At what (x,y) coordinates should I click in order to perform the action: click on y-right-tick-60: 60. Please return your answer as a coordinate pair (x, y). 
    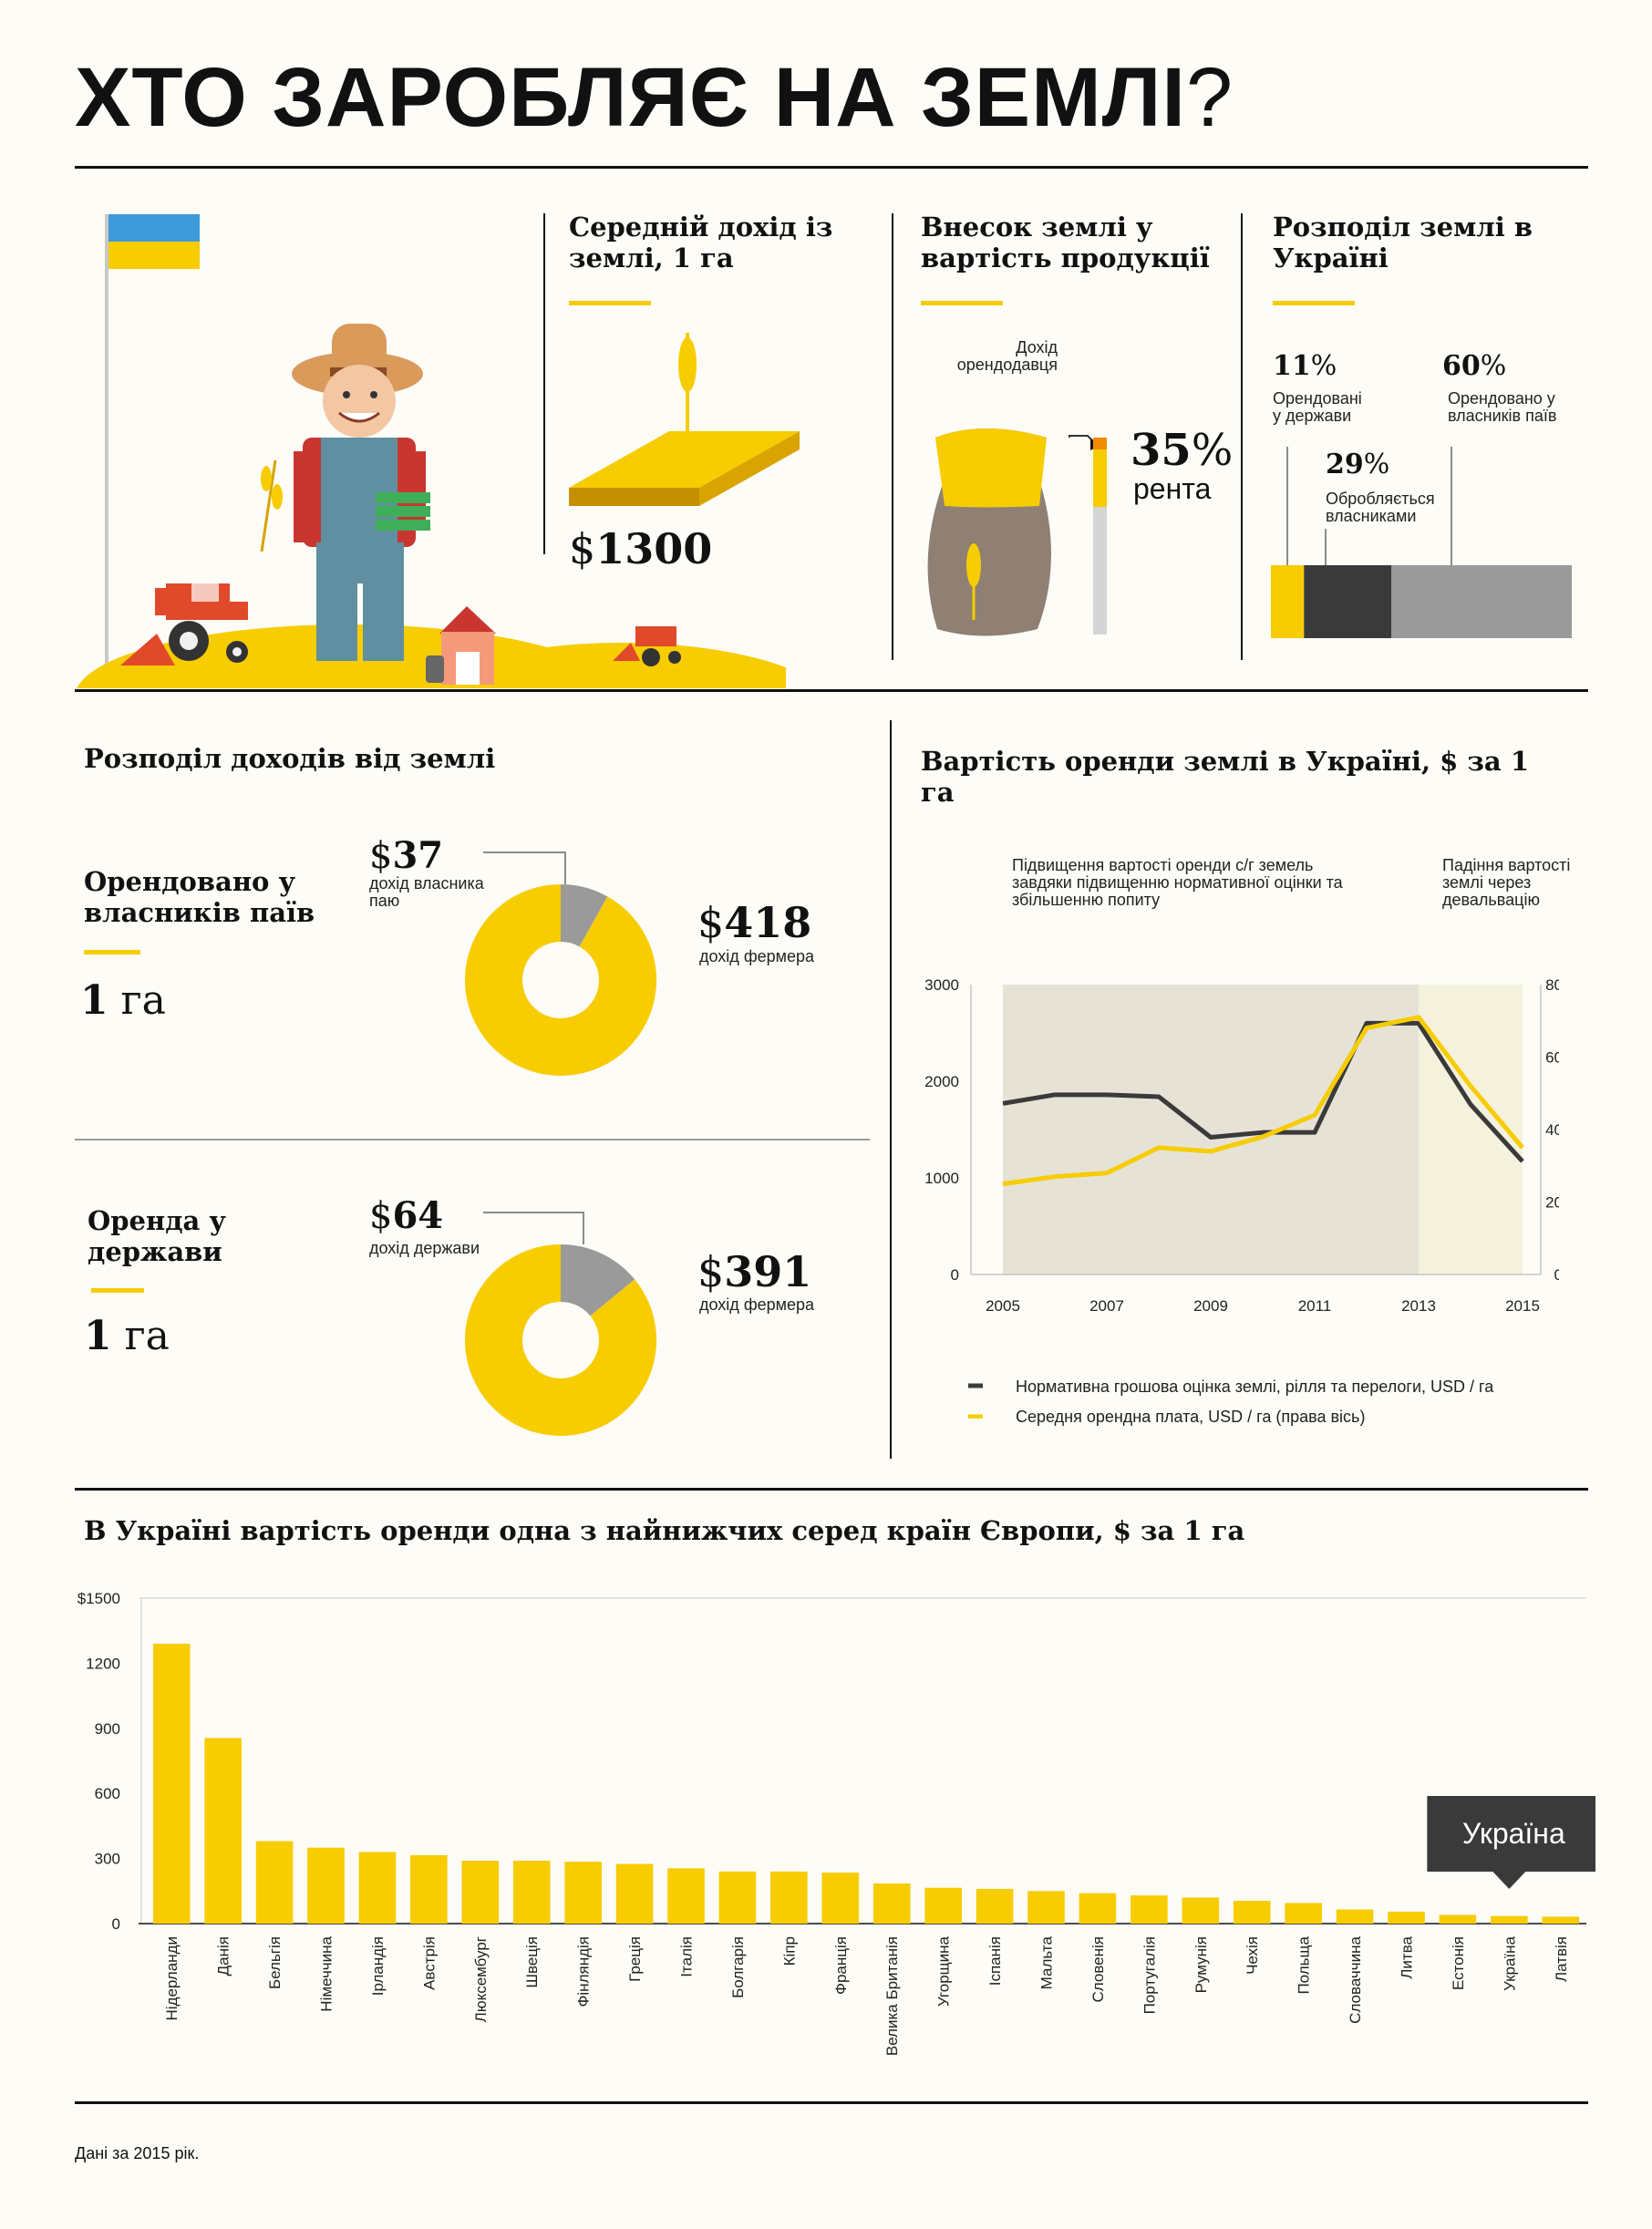
    Looking at the image, I should click on (1552, 1058).